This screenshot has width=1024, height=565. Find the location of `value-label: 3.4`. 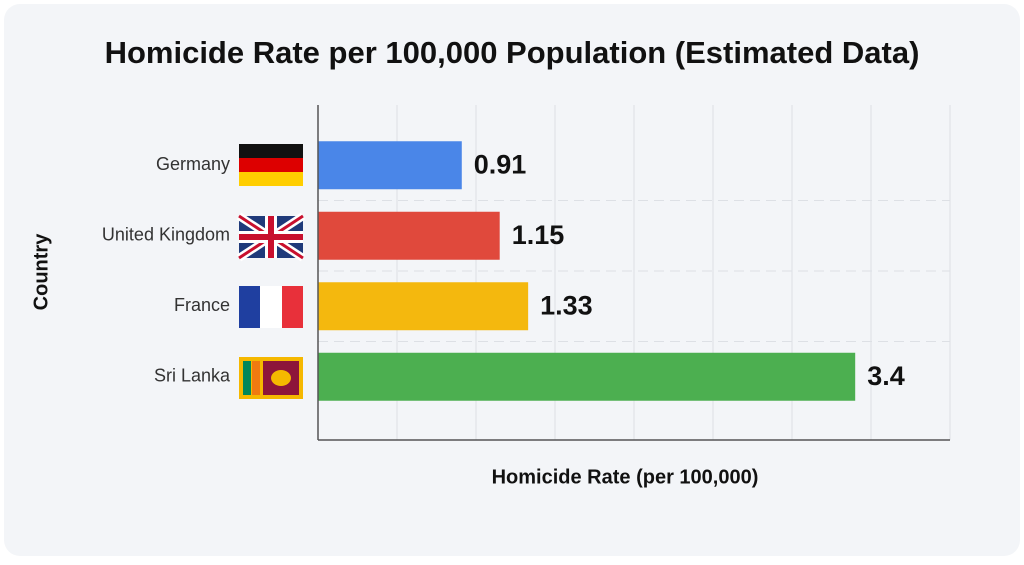

value-label: 3.4 is located at coordinates (886, 376).